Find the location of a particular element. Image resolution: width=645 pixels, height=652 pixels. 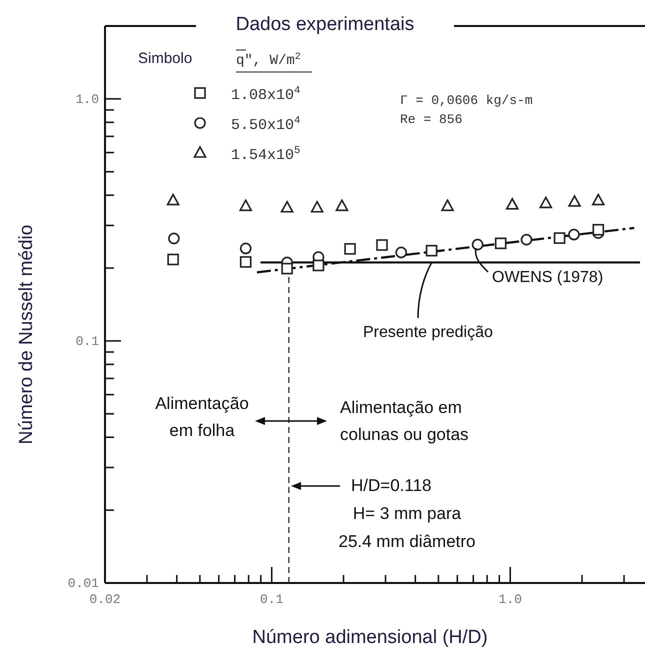

annotation: H/D=0.118 is located at coordinates (391, 485).